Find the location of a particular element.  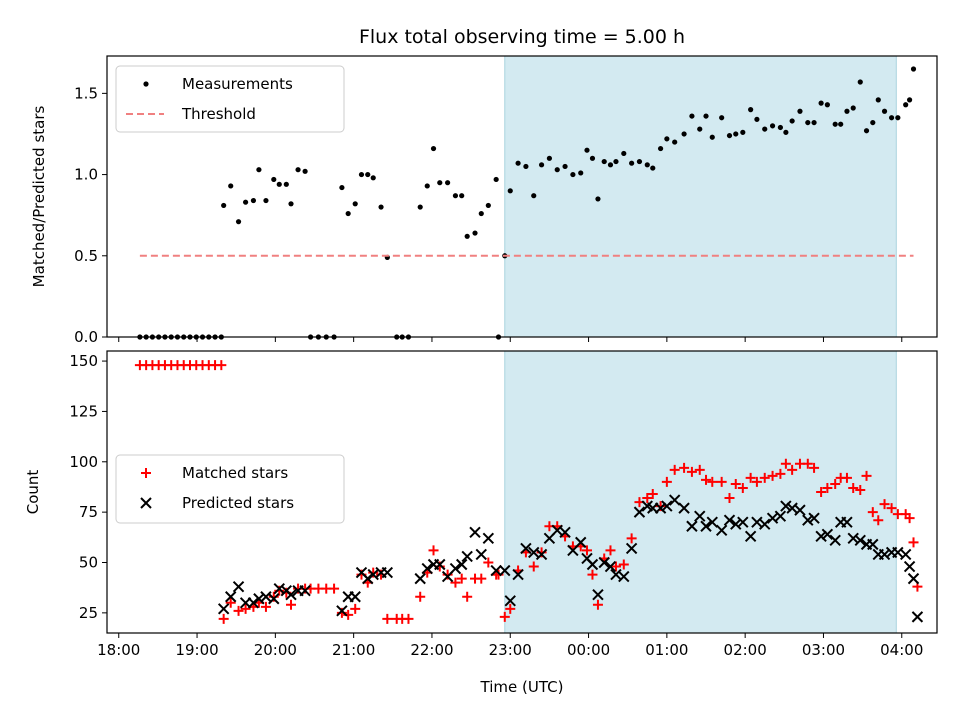

top-y-tick-label: 1.5 is located at coordinates (86, 93).